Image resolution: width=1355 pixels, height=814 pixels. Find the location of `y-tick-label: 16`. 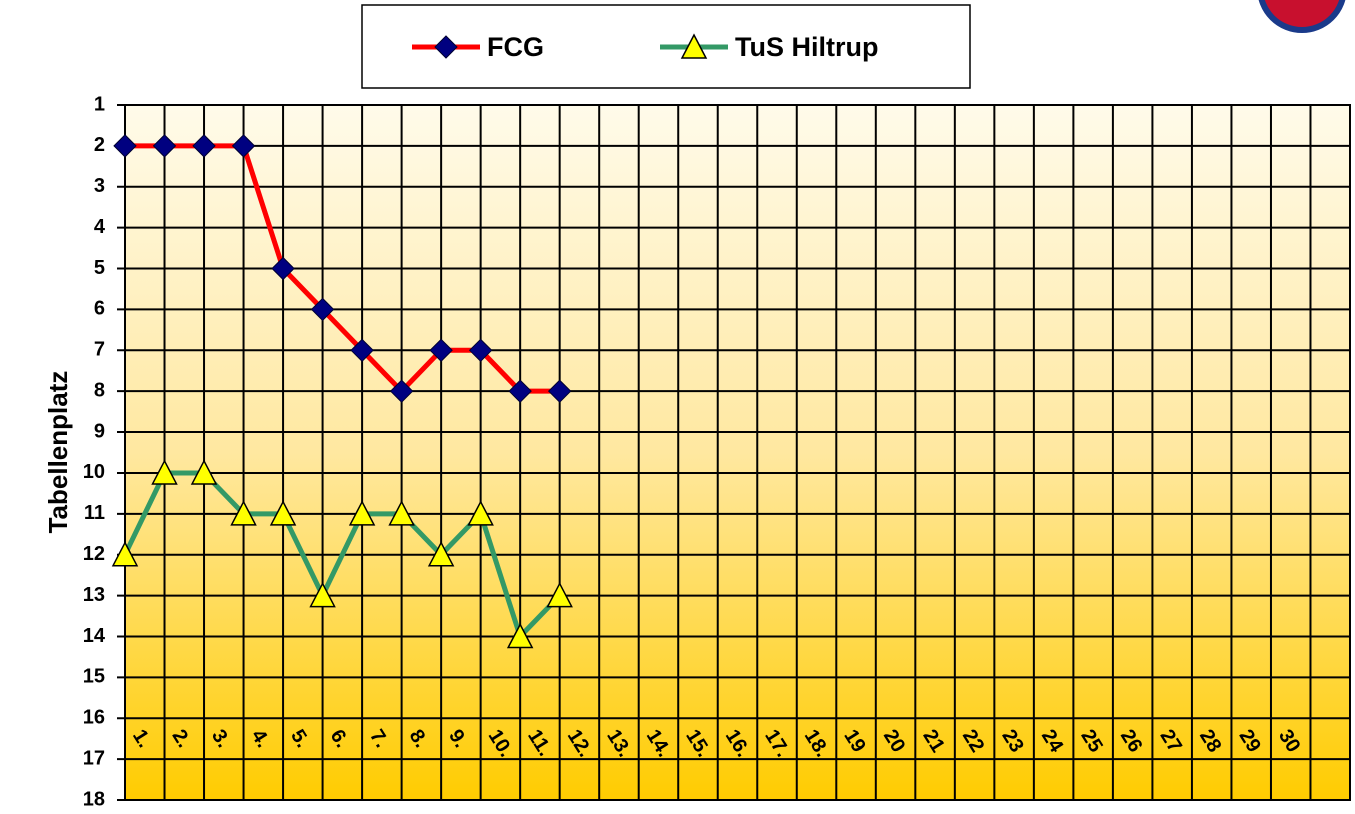

y-tick-label: 16 is located at coordinates (94, 718).